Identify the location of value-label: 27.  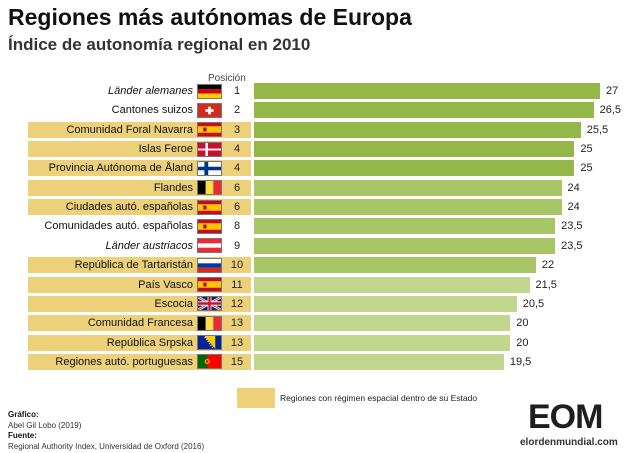
(612, 91).